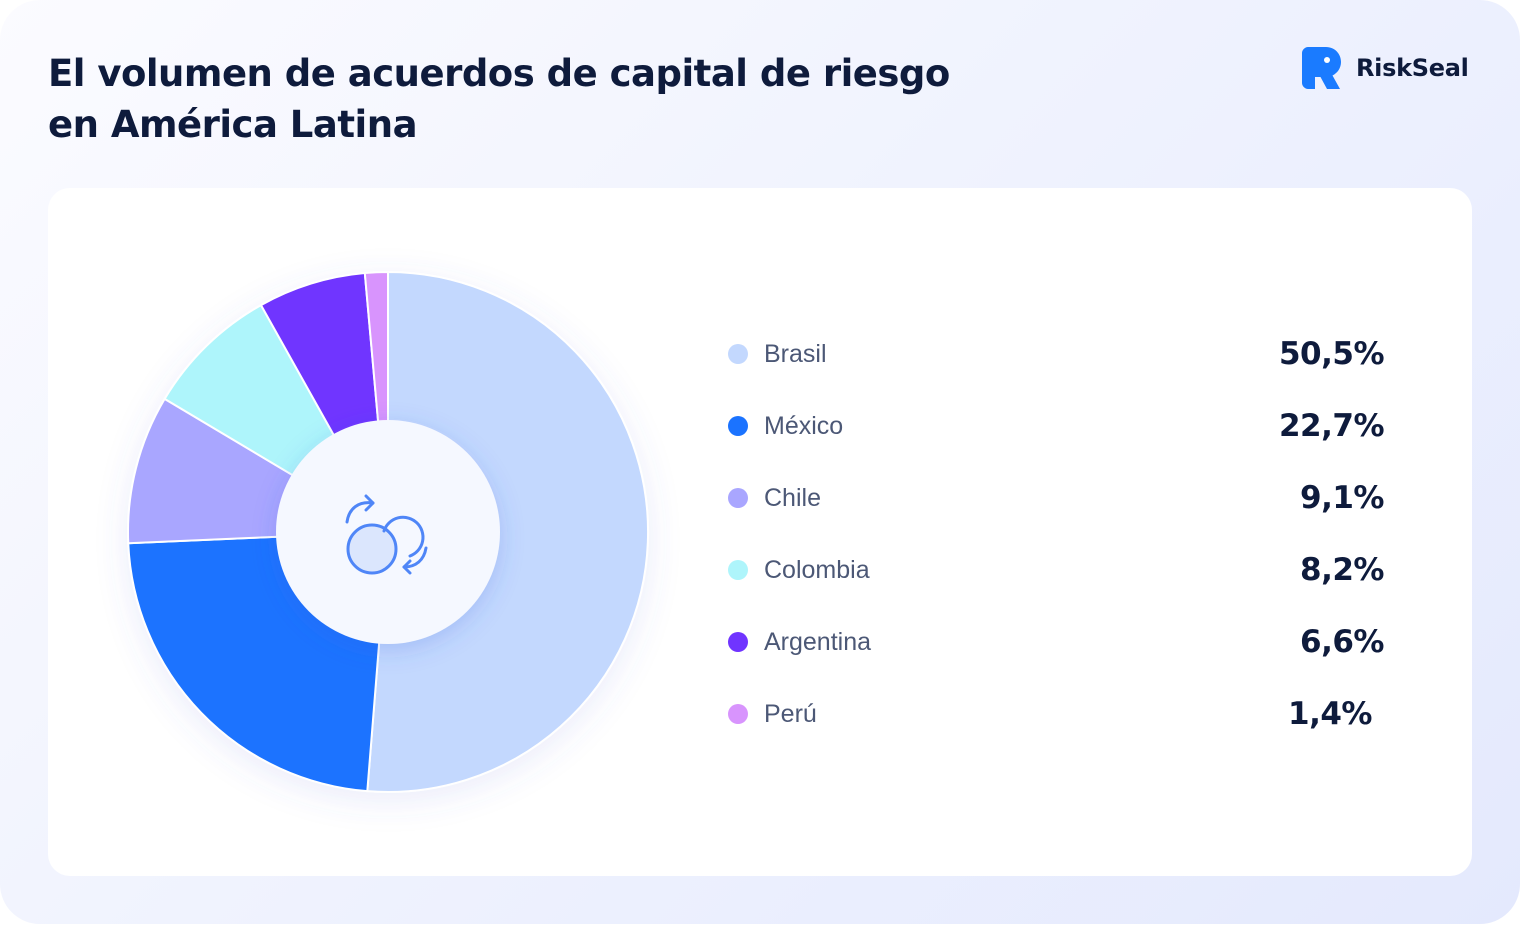 Image resolution: width=1520 pixels, height=932 pixels. Describe the element at coordinates (804, 426) in the screenshot. I see `legend-label: México` at that location.